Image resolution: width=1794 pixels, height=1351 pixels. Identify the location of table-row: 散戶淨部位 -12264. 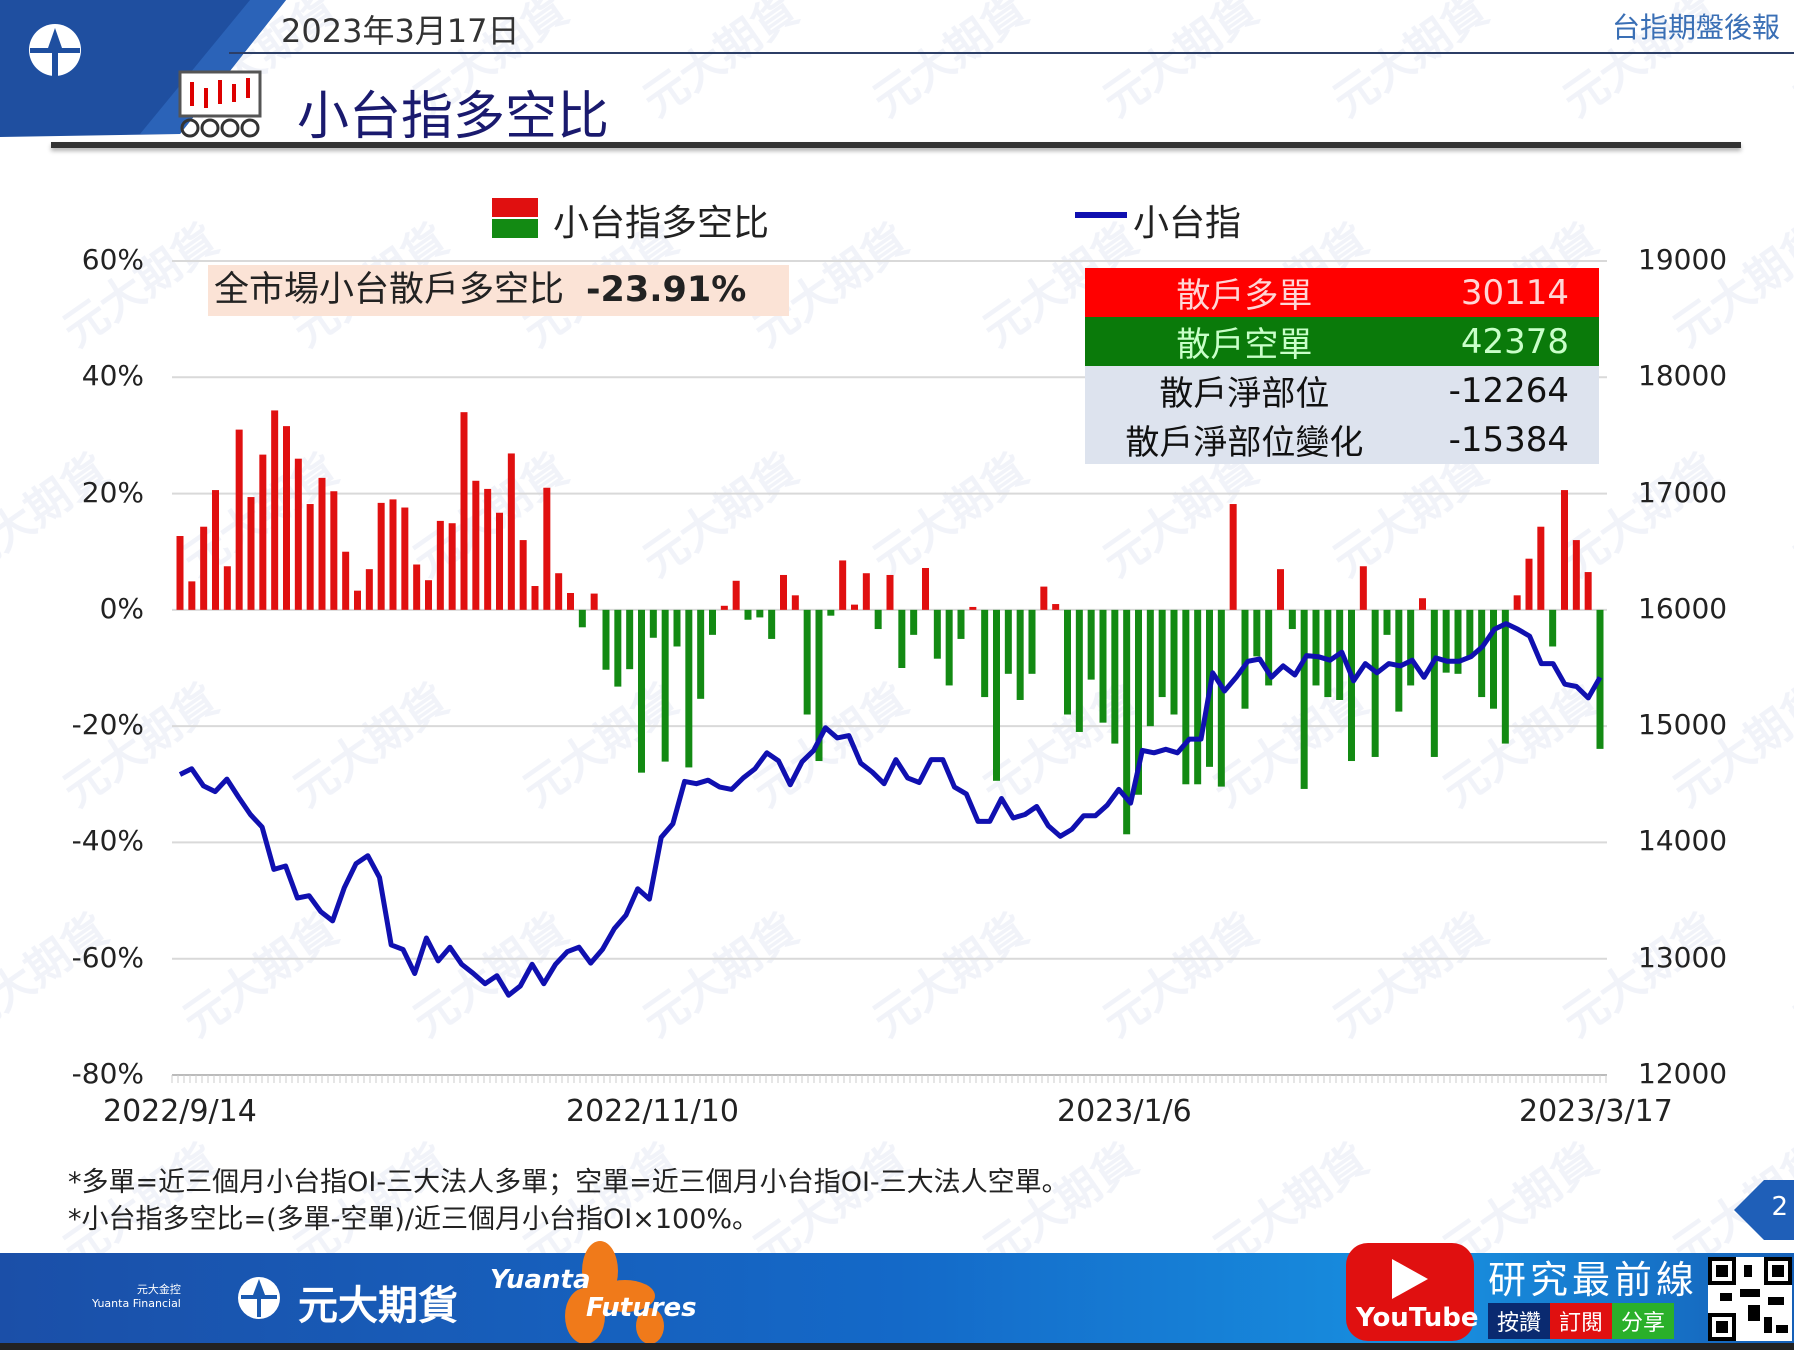
(1342, 390).